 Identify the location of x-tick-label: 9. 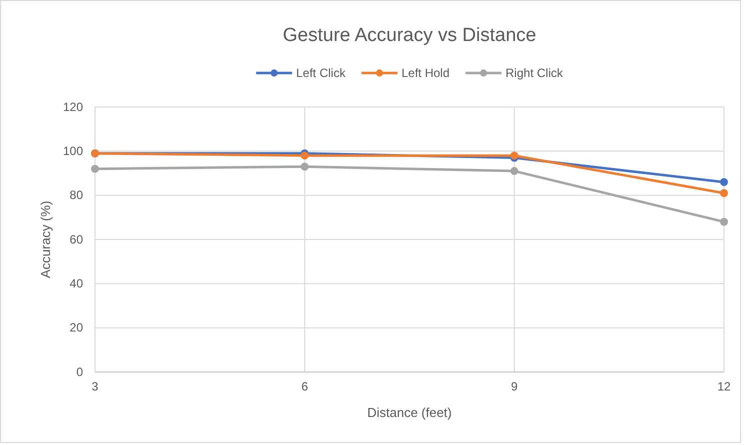
(514, 387).